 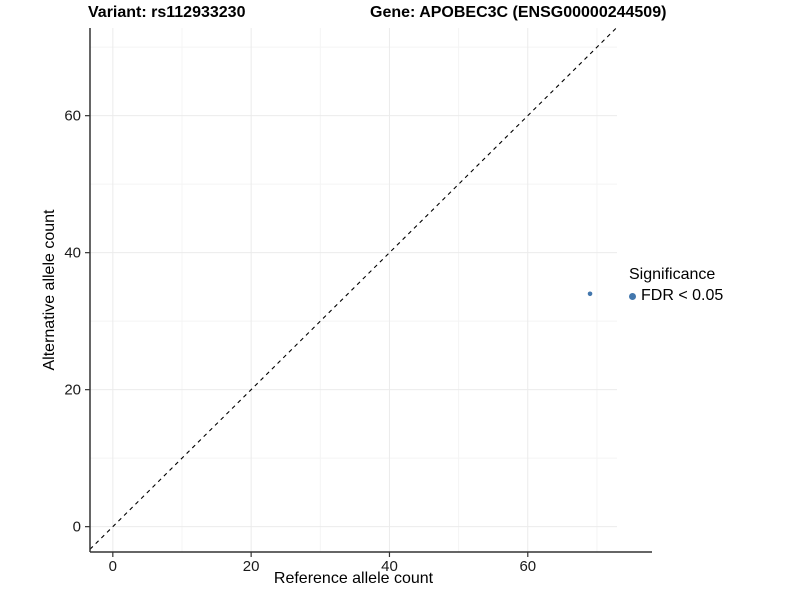 I want to click on legend-title: Significance, so click(x=672, y=274).